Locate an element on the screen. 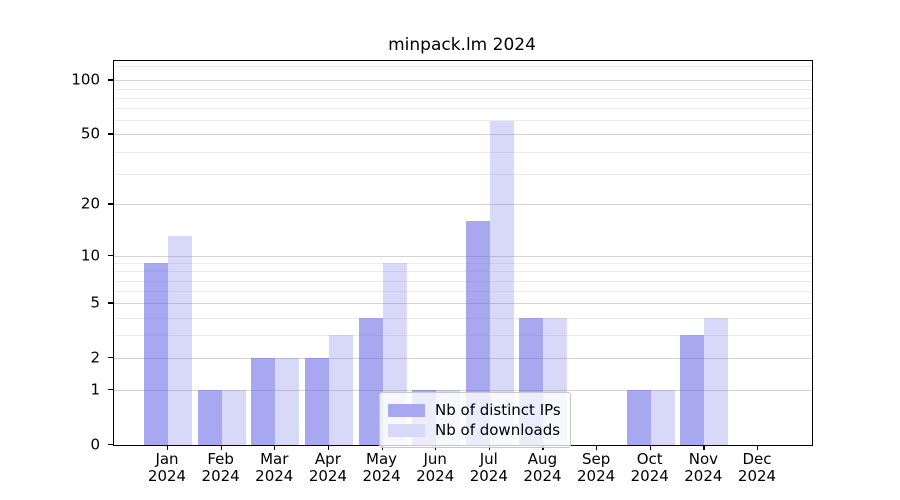 This screenshot has height=500, width=900. x-tick-month: Apr is located at coordinates (327, 459).